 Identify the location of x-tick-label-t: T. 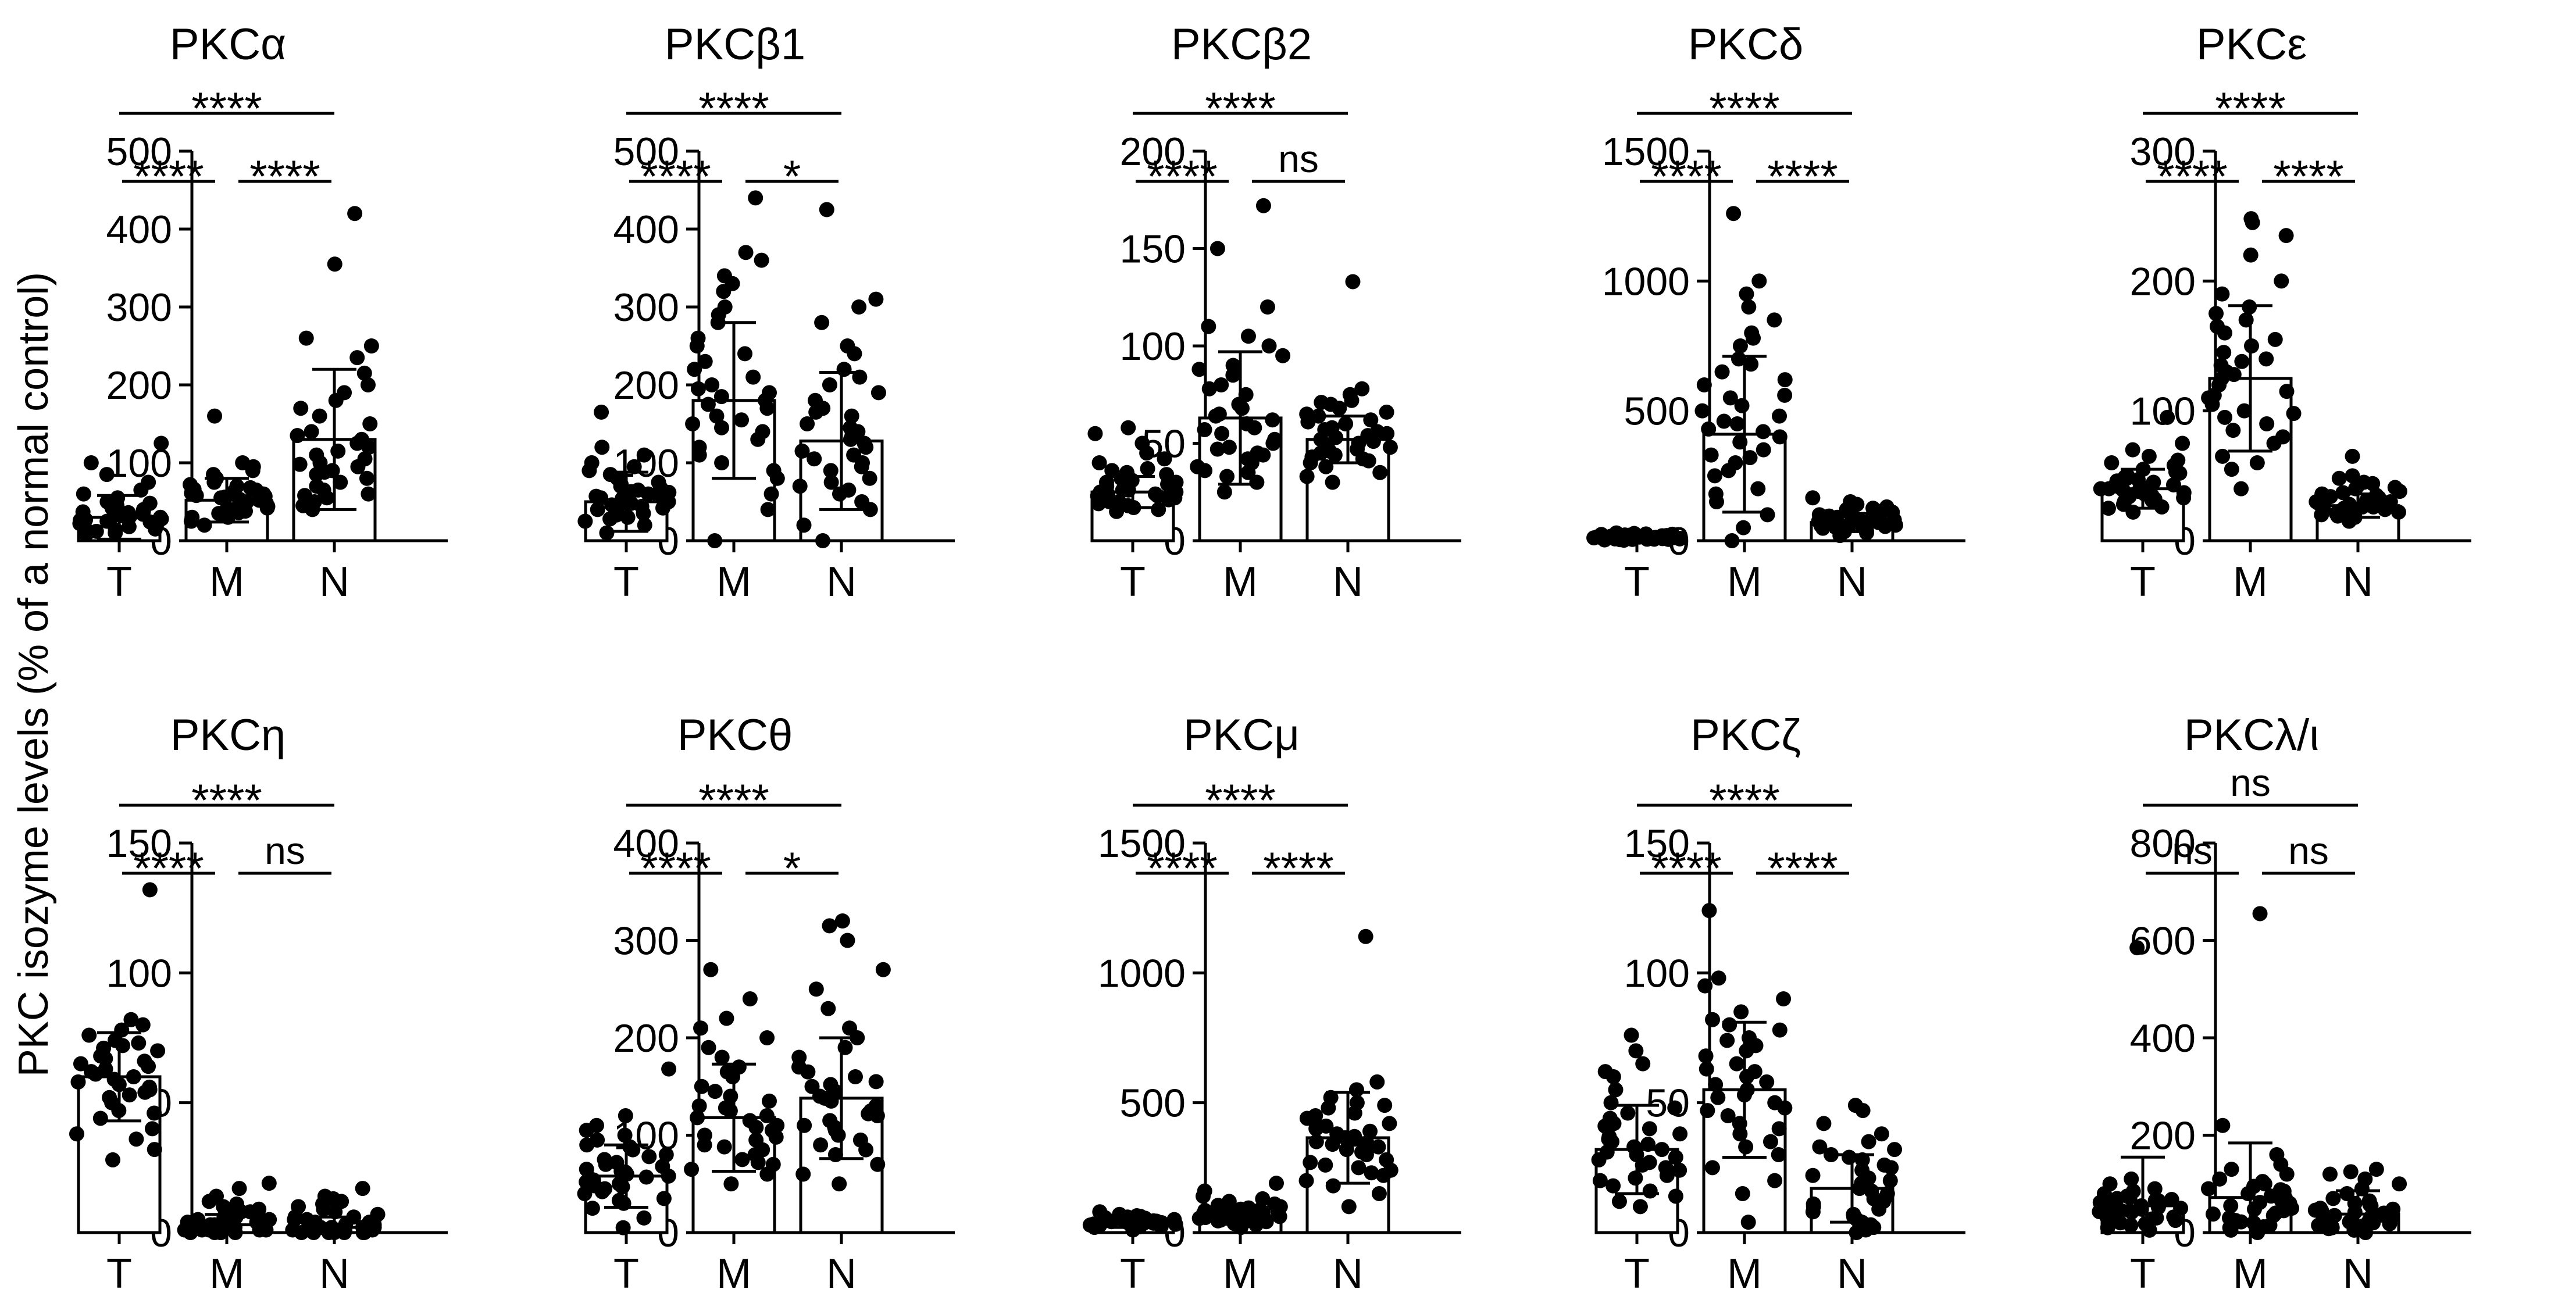
(1133, 1274).